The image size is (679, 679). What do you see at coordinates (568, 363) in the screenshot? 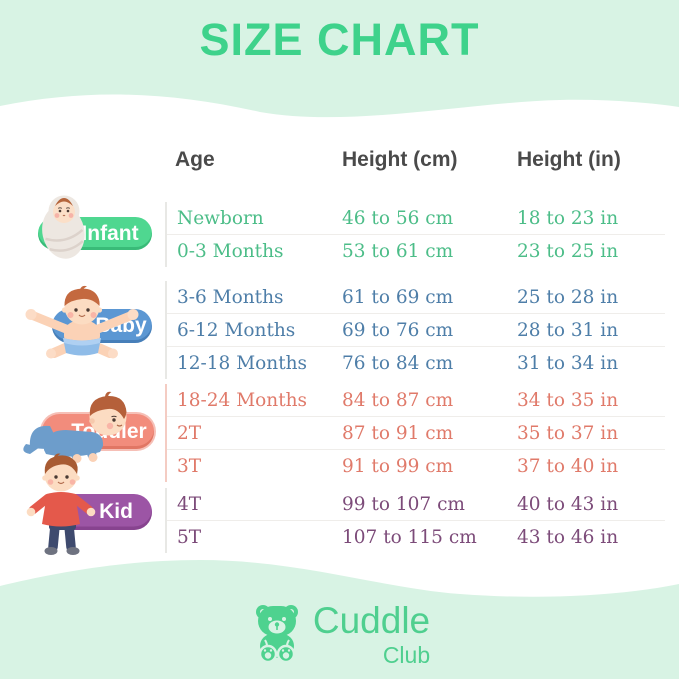
I see `height-in-cell: 31 to 34 in` at bounding box center [568, 363].